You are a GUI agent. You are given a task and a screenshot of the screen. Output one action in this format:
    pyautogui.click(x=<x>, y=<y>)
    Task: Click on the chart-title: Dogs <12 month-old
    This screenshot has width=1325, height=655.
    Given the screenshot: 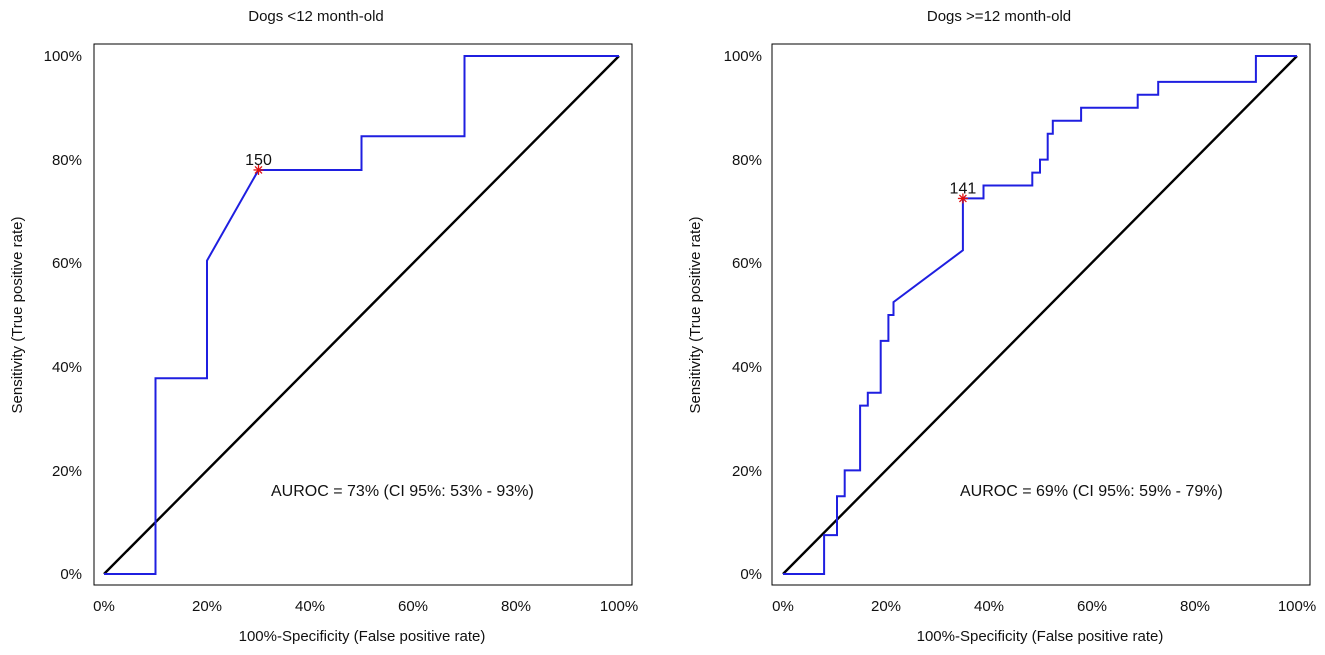 What is the action you would take?
    pyautogui.click(x=316, y=16)
    